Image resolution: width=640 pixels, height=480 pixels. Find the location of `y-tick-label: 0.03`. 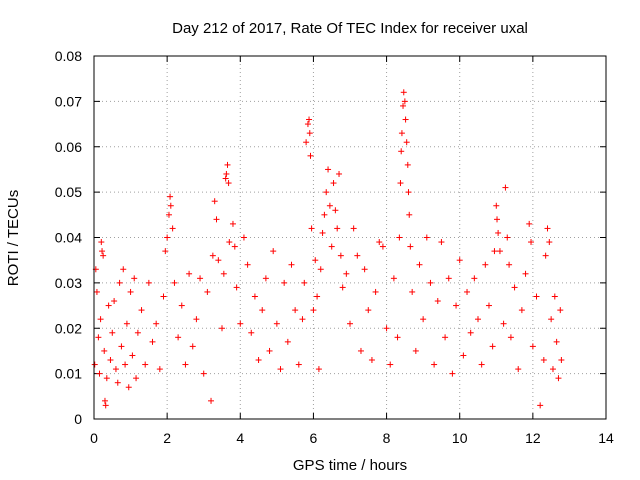

y-tick-label: 0.03 is located at coordinates (68, 283).